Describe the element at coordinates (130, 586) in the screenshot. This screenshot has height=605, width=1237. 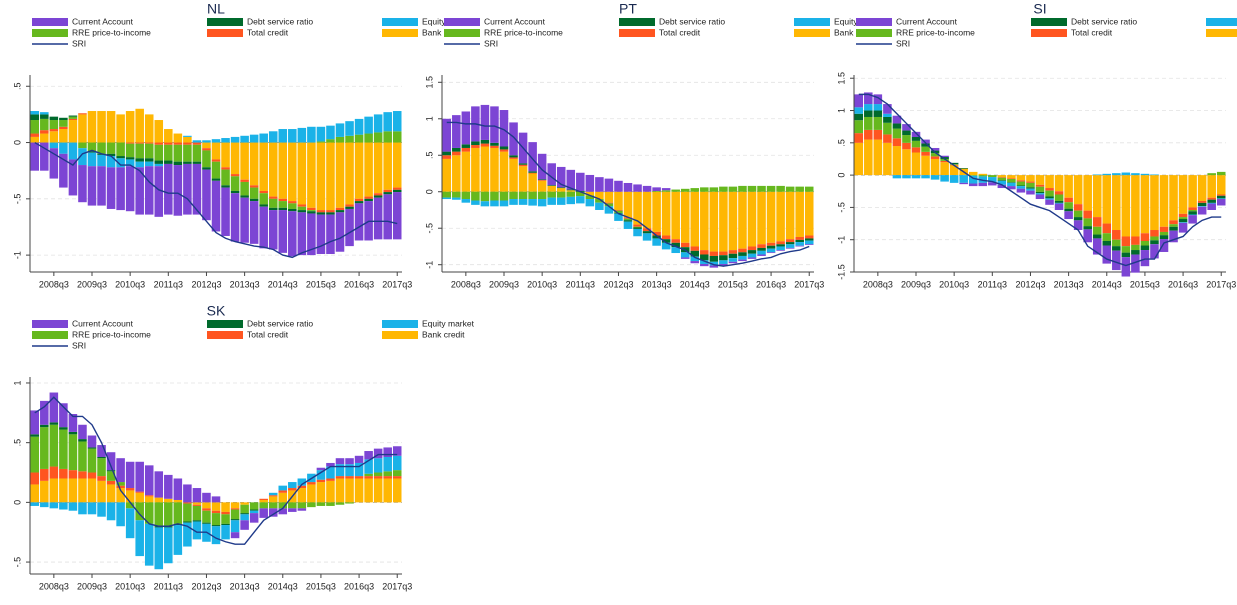
I see `x-tick-label: 2010q3` at that location.